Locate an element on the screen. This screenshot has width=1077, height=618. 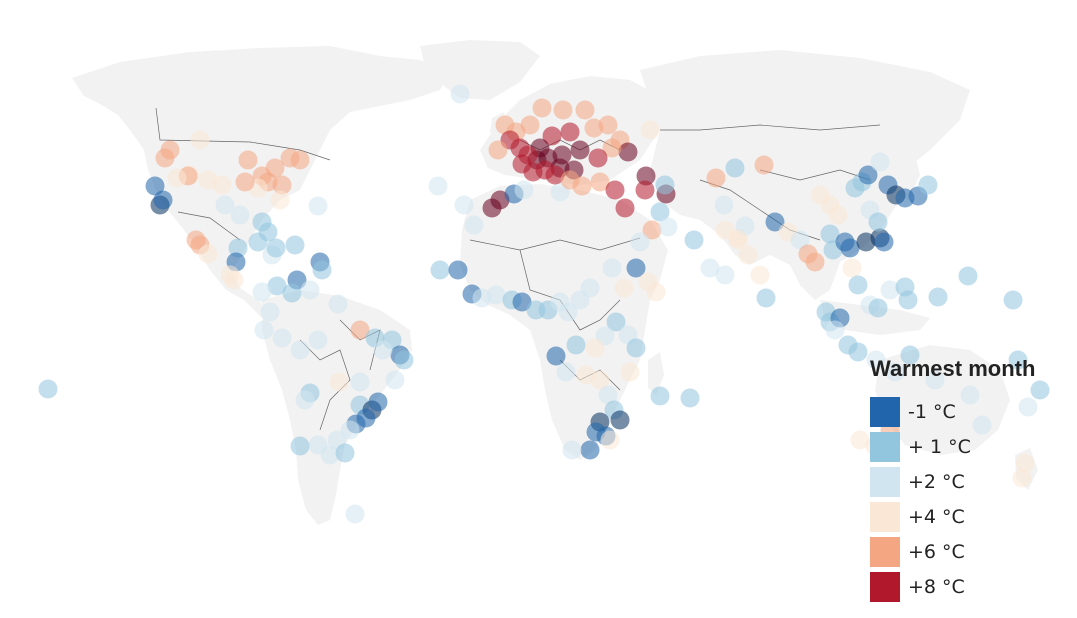
legend-item: +8 °C is located at coordinates (970, 586).